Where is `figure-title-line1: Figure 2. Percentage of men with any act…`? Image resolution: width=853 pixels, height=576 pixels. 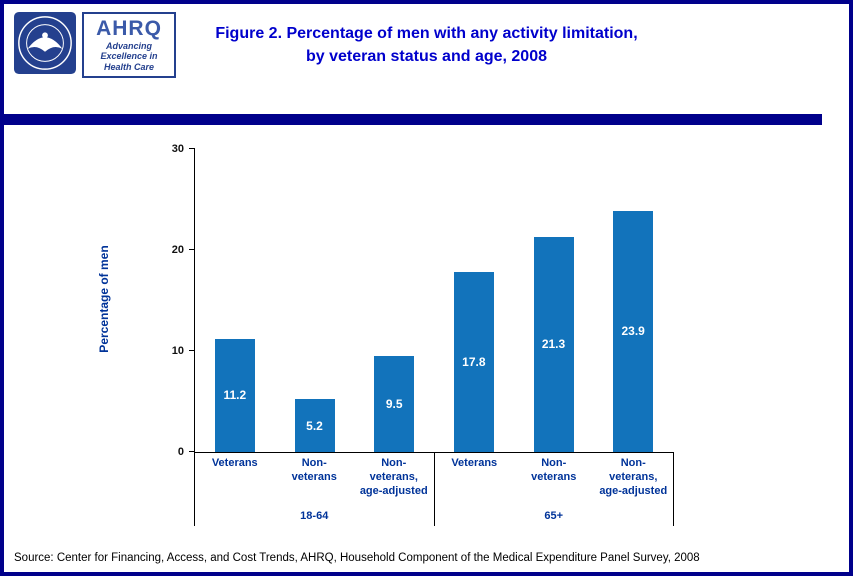
figure-title-line1: Figure 2. Percentage of men with any act… is located at coordinates (426, 33).